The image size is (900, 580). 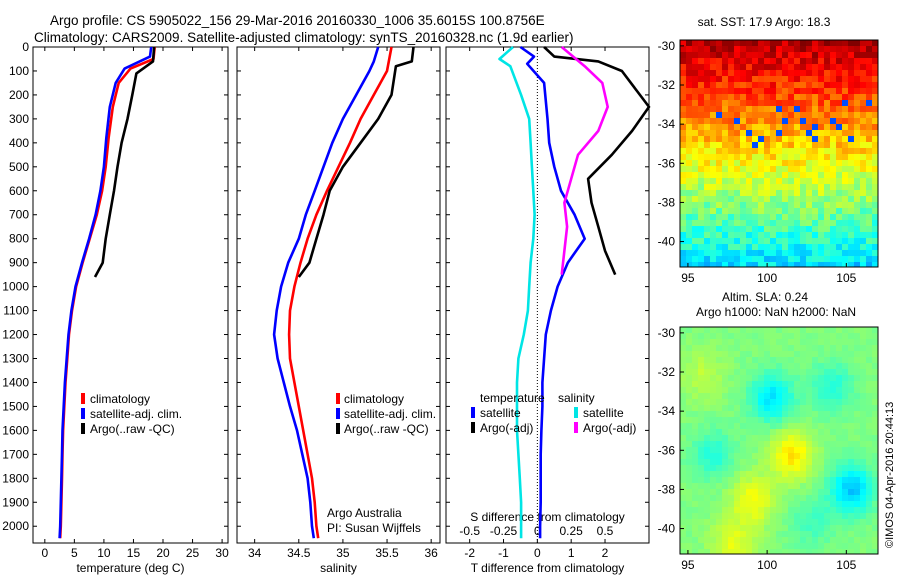 I want to click on temperature-xtick-label: 5, so click(x=74, y=553).